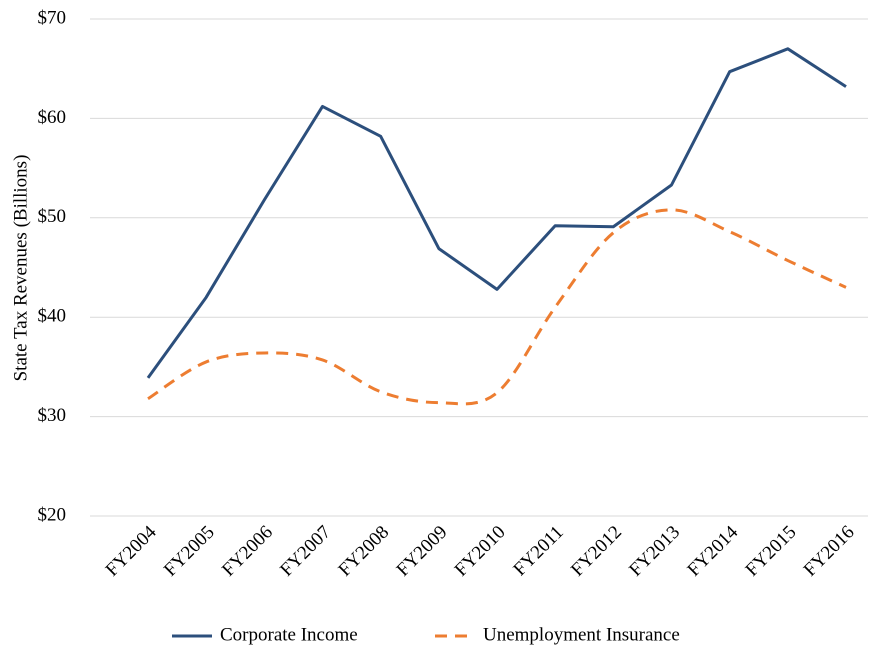 This screenshot has height=652, width=870. Describe the element at coordinates (538, 551) in the screenshot. I see `x-tick-label: FY2011` at that location.